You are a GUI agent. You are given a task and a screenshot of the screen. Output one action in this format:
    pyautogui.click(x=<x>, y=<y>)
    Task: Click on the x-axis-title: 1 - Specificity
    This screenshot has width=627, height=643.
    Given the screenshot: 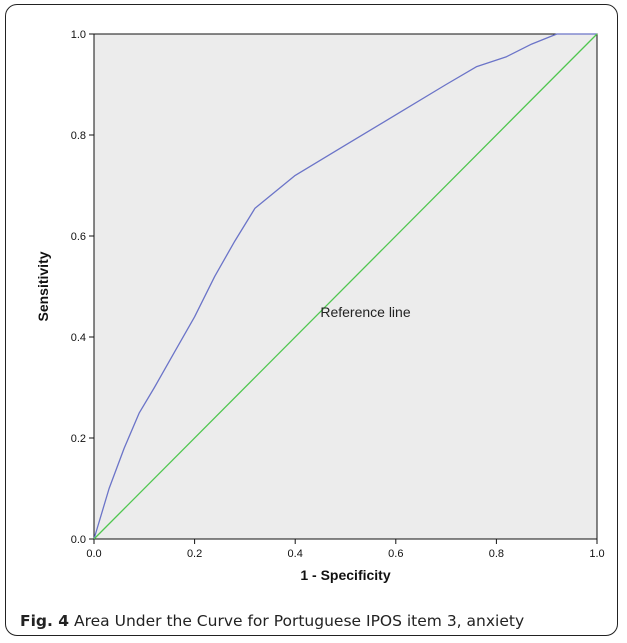 What is the action you would take?
    pyautogui.click(x=345, y=575)
    